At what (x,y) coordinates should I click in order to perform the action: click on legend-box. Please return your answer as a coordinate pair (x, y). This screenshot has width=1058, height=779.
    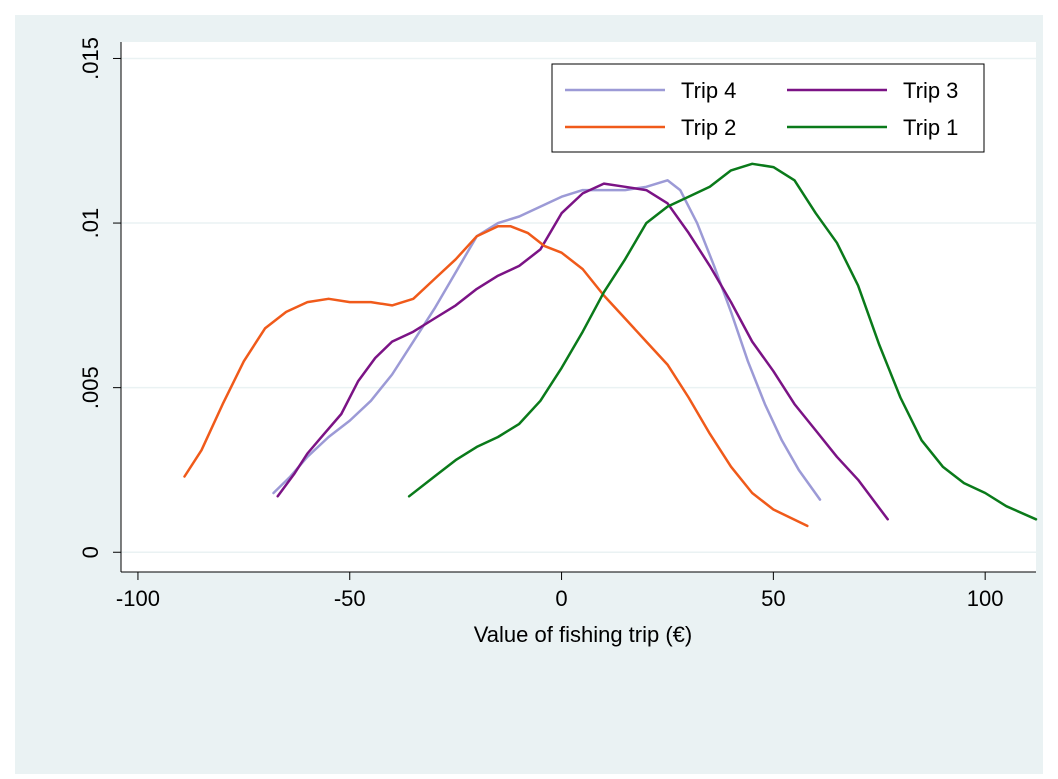
    Looking at the image, I should click on (768, 108).